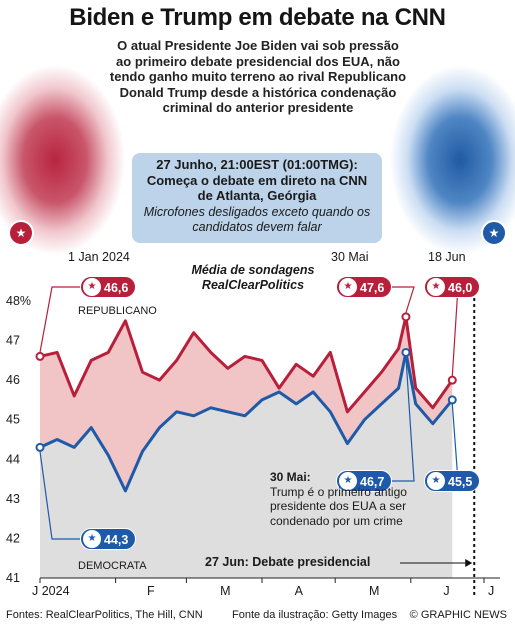  I want to click on badge-dem-start-value: 44,3, so click(116, 540).